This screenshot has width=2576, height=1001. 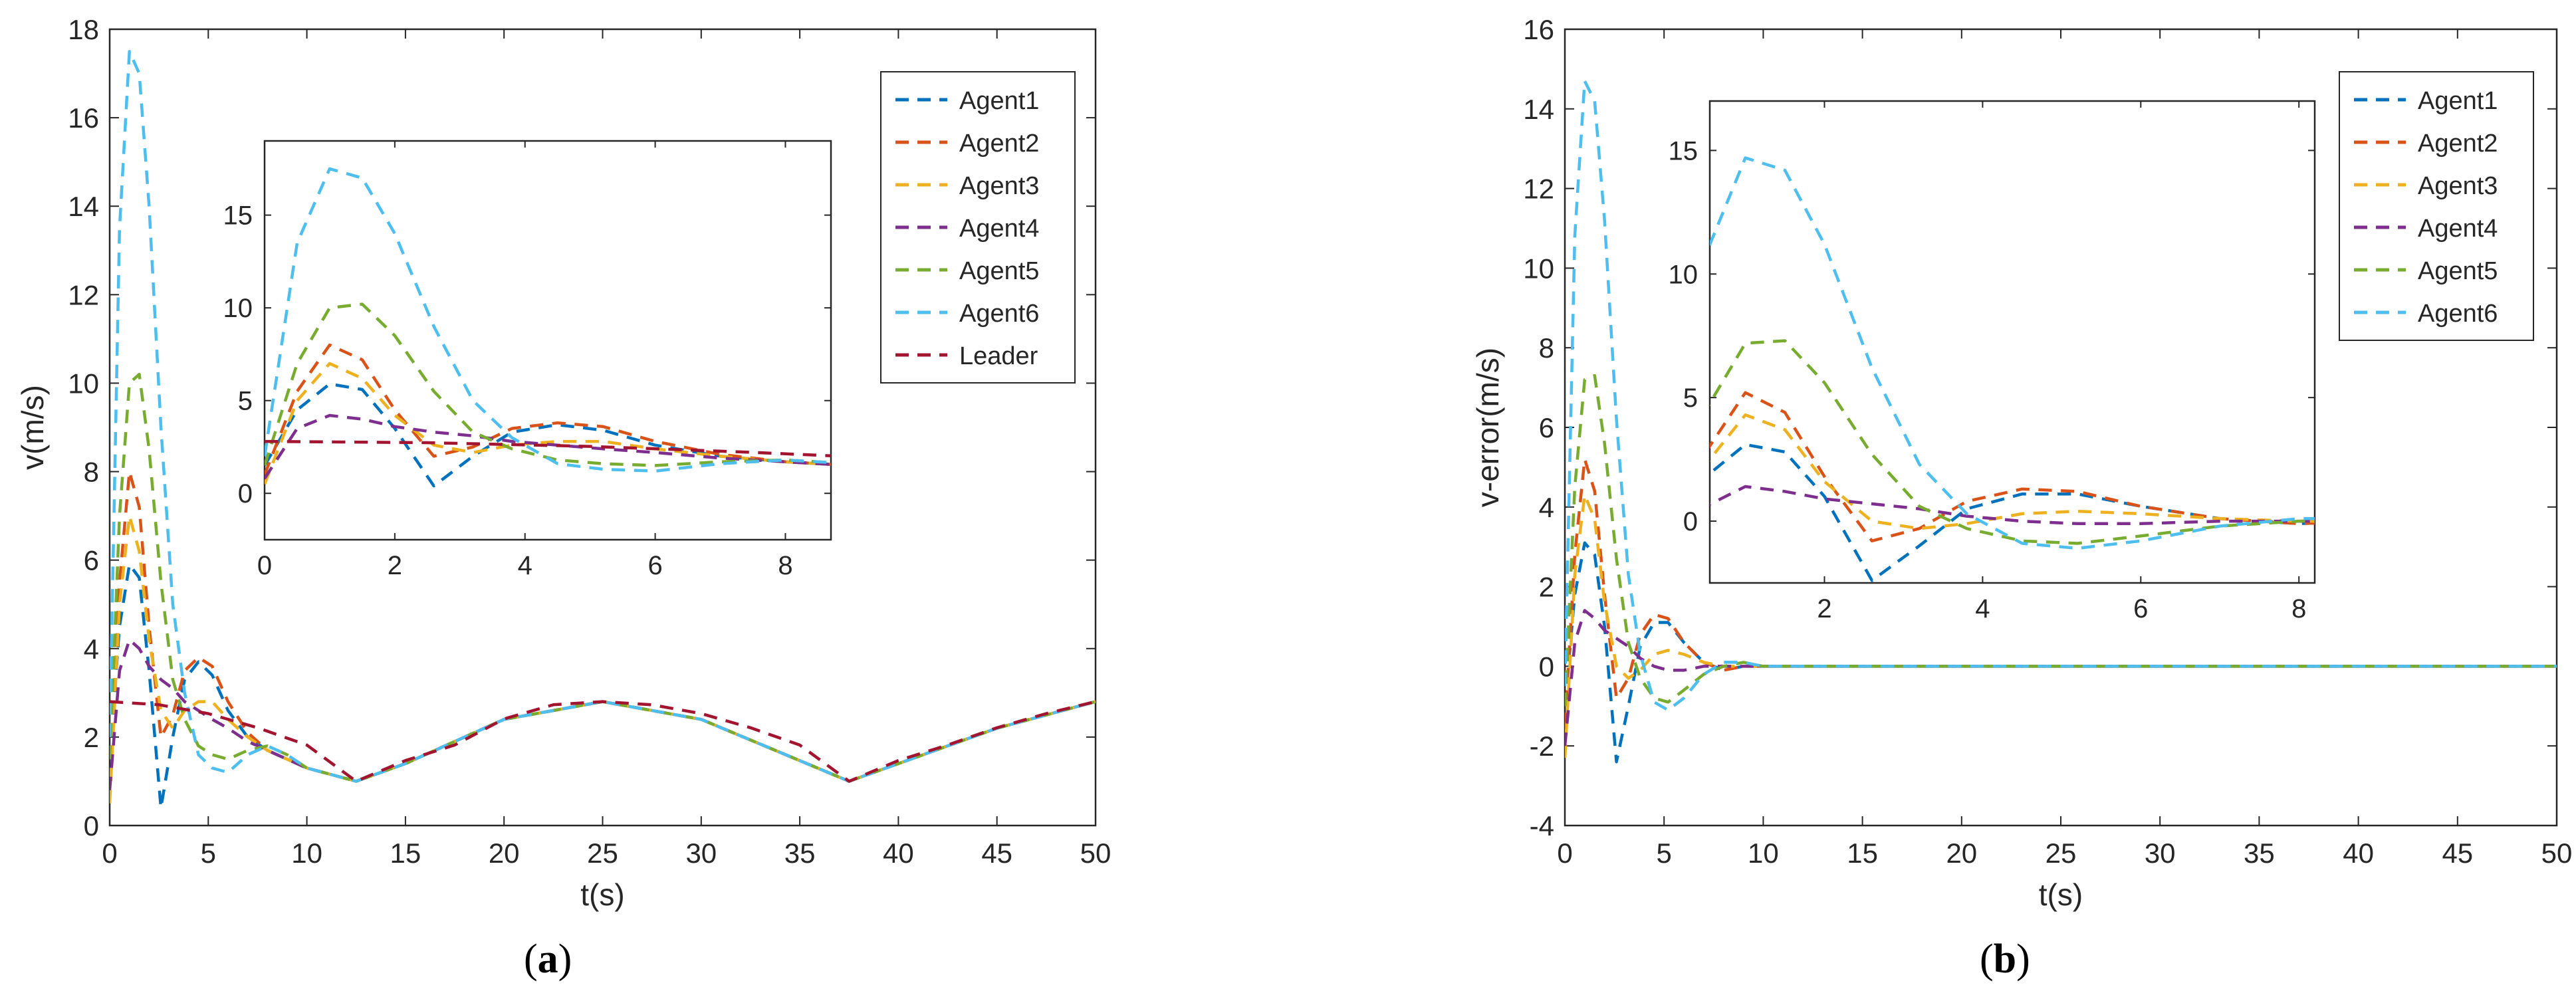 I want to click on inset-a: 0 2 4 6 8 0 5 10 15, so click(x=527, y=360).